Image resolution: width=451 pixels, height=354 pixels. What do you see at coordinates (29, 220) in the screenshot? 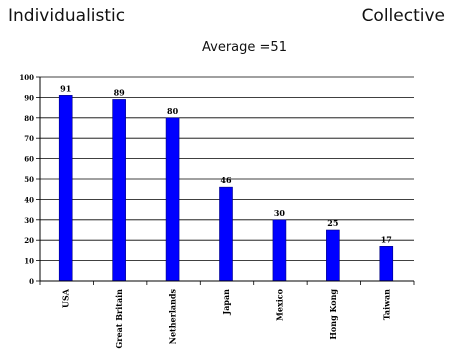
I see `y-tick-label: 30` at bounding box center [29, 220].